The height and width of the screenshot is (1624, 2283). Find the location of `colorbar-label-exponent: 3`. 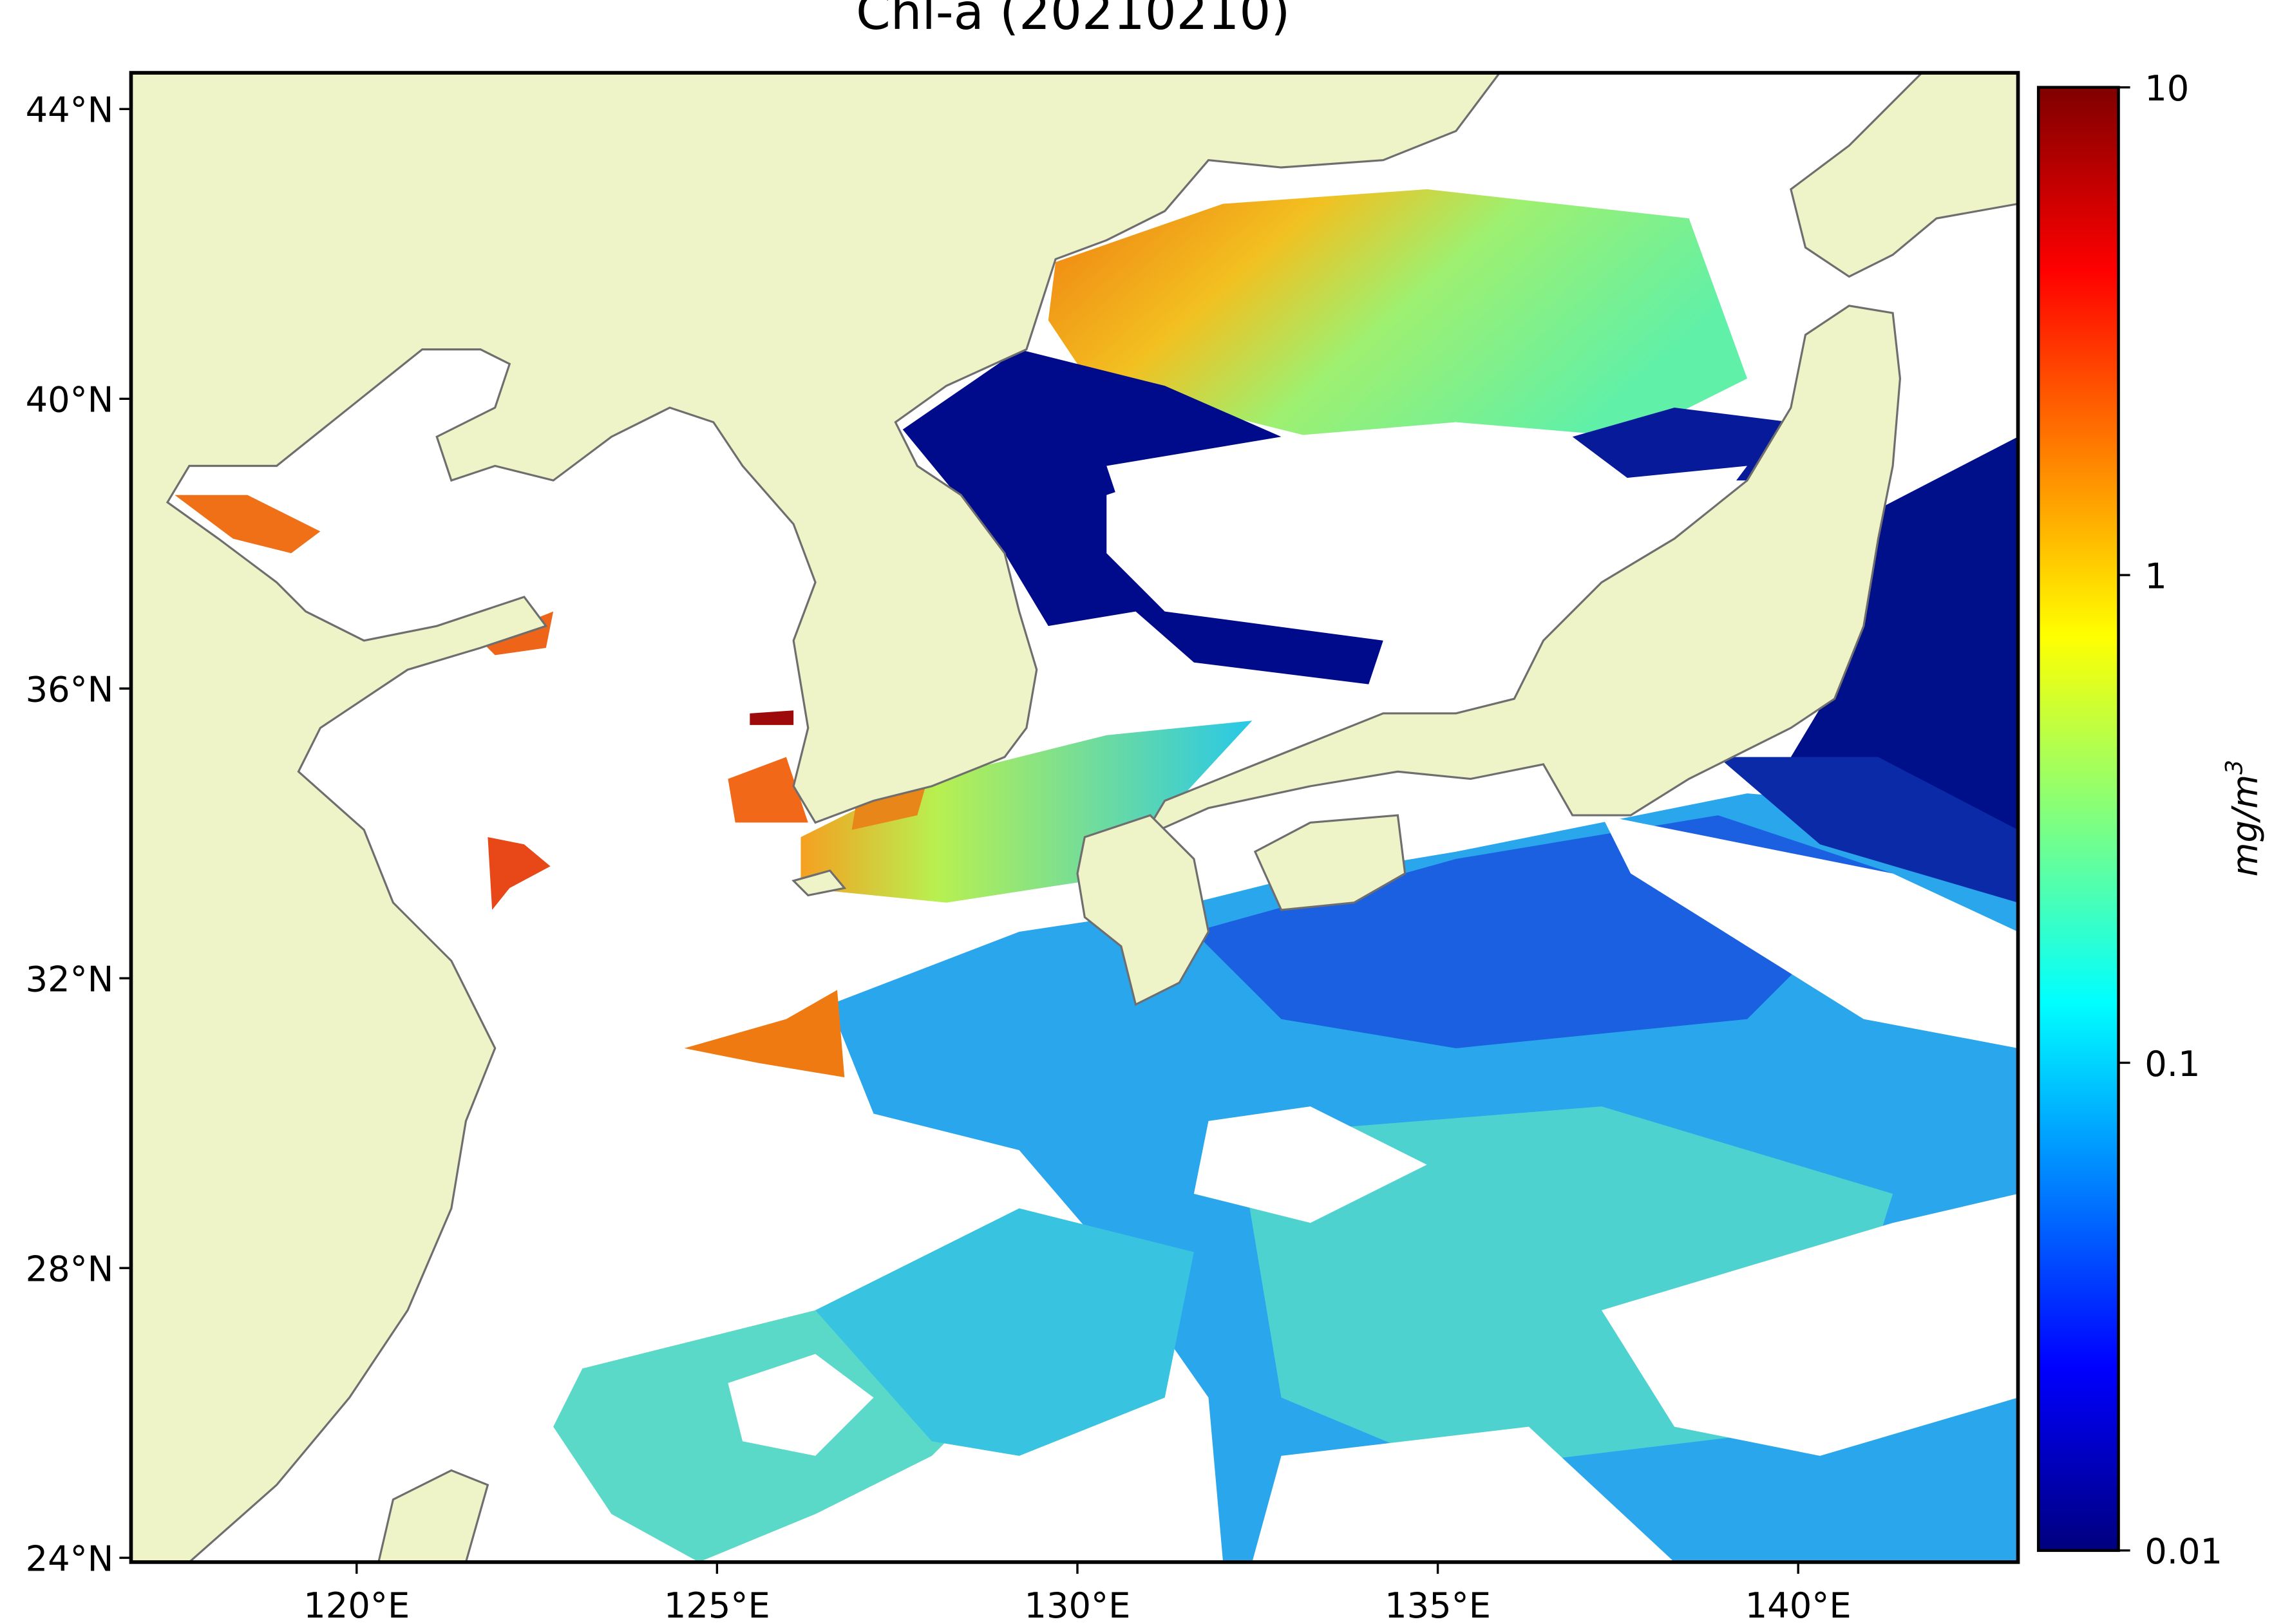

colorbar-label-exponent: 3 is located at coordinates (2234, 768).